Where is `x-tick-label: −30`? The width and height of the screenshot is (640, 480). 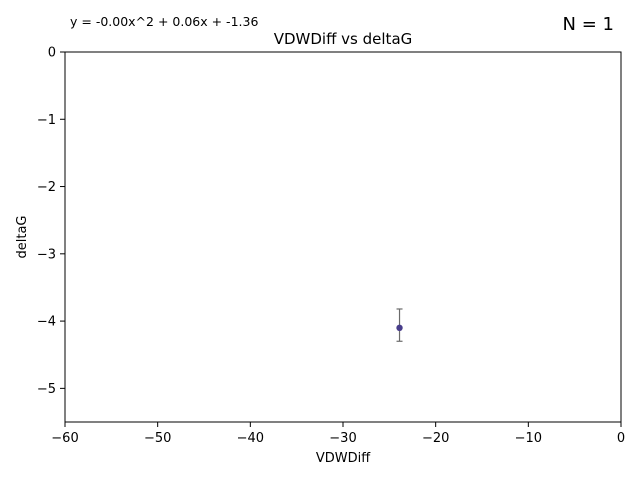
x-tick-label: −30 is located at coordinates (342, 438).